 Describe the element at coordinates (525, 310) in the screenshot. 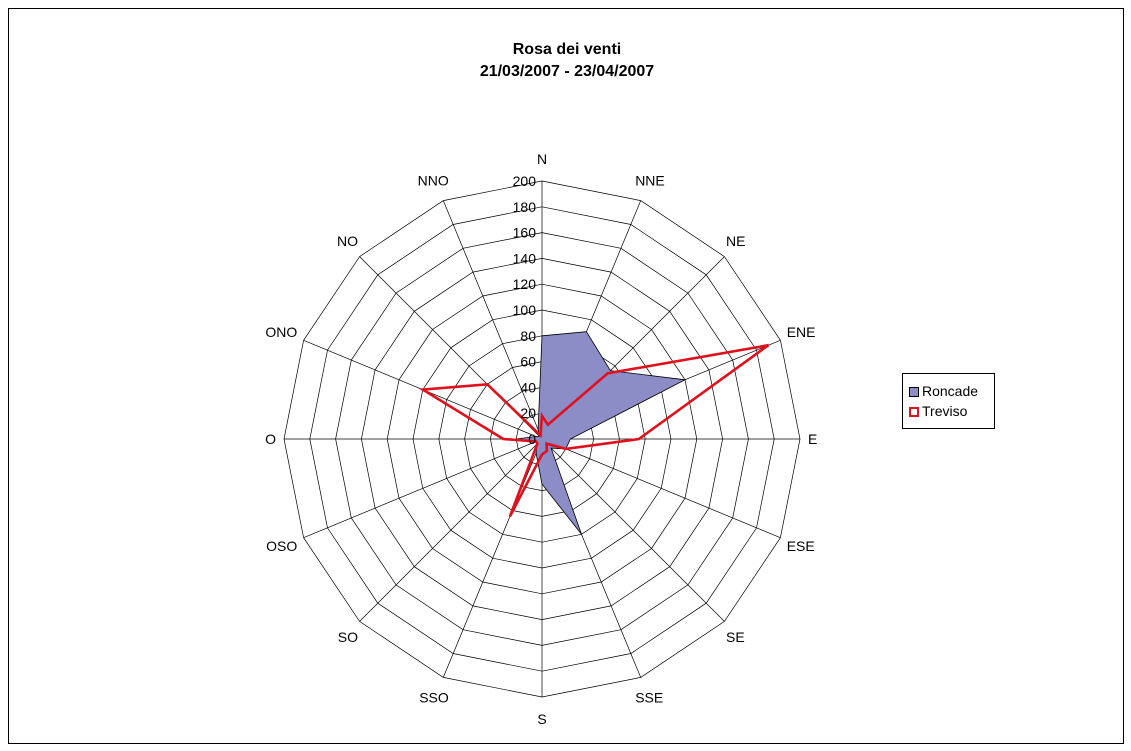

I see `radial-tick-label: 100` at that location.